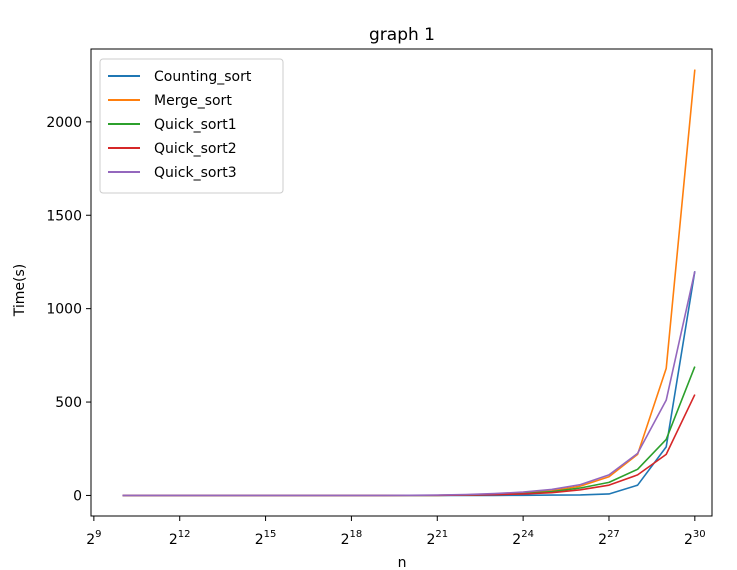 The height and width of the screenshot is (570, 737). What do you see at coordinates (402, 35) in the screenshot?
I see `chart-title: graph 1` at bounding box center [402, 35].